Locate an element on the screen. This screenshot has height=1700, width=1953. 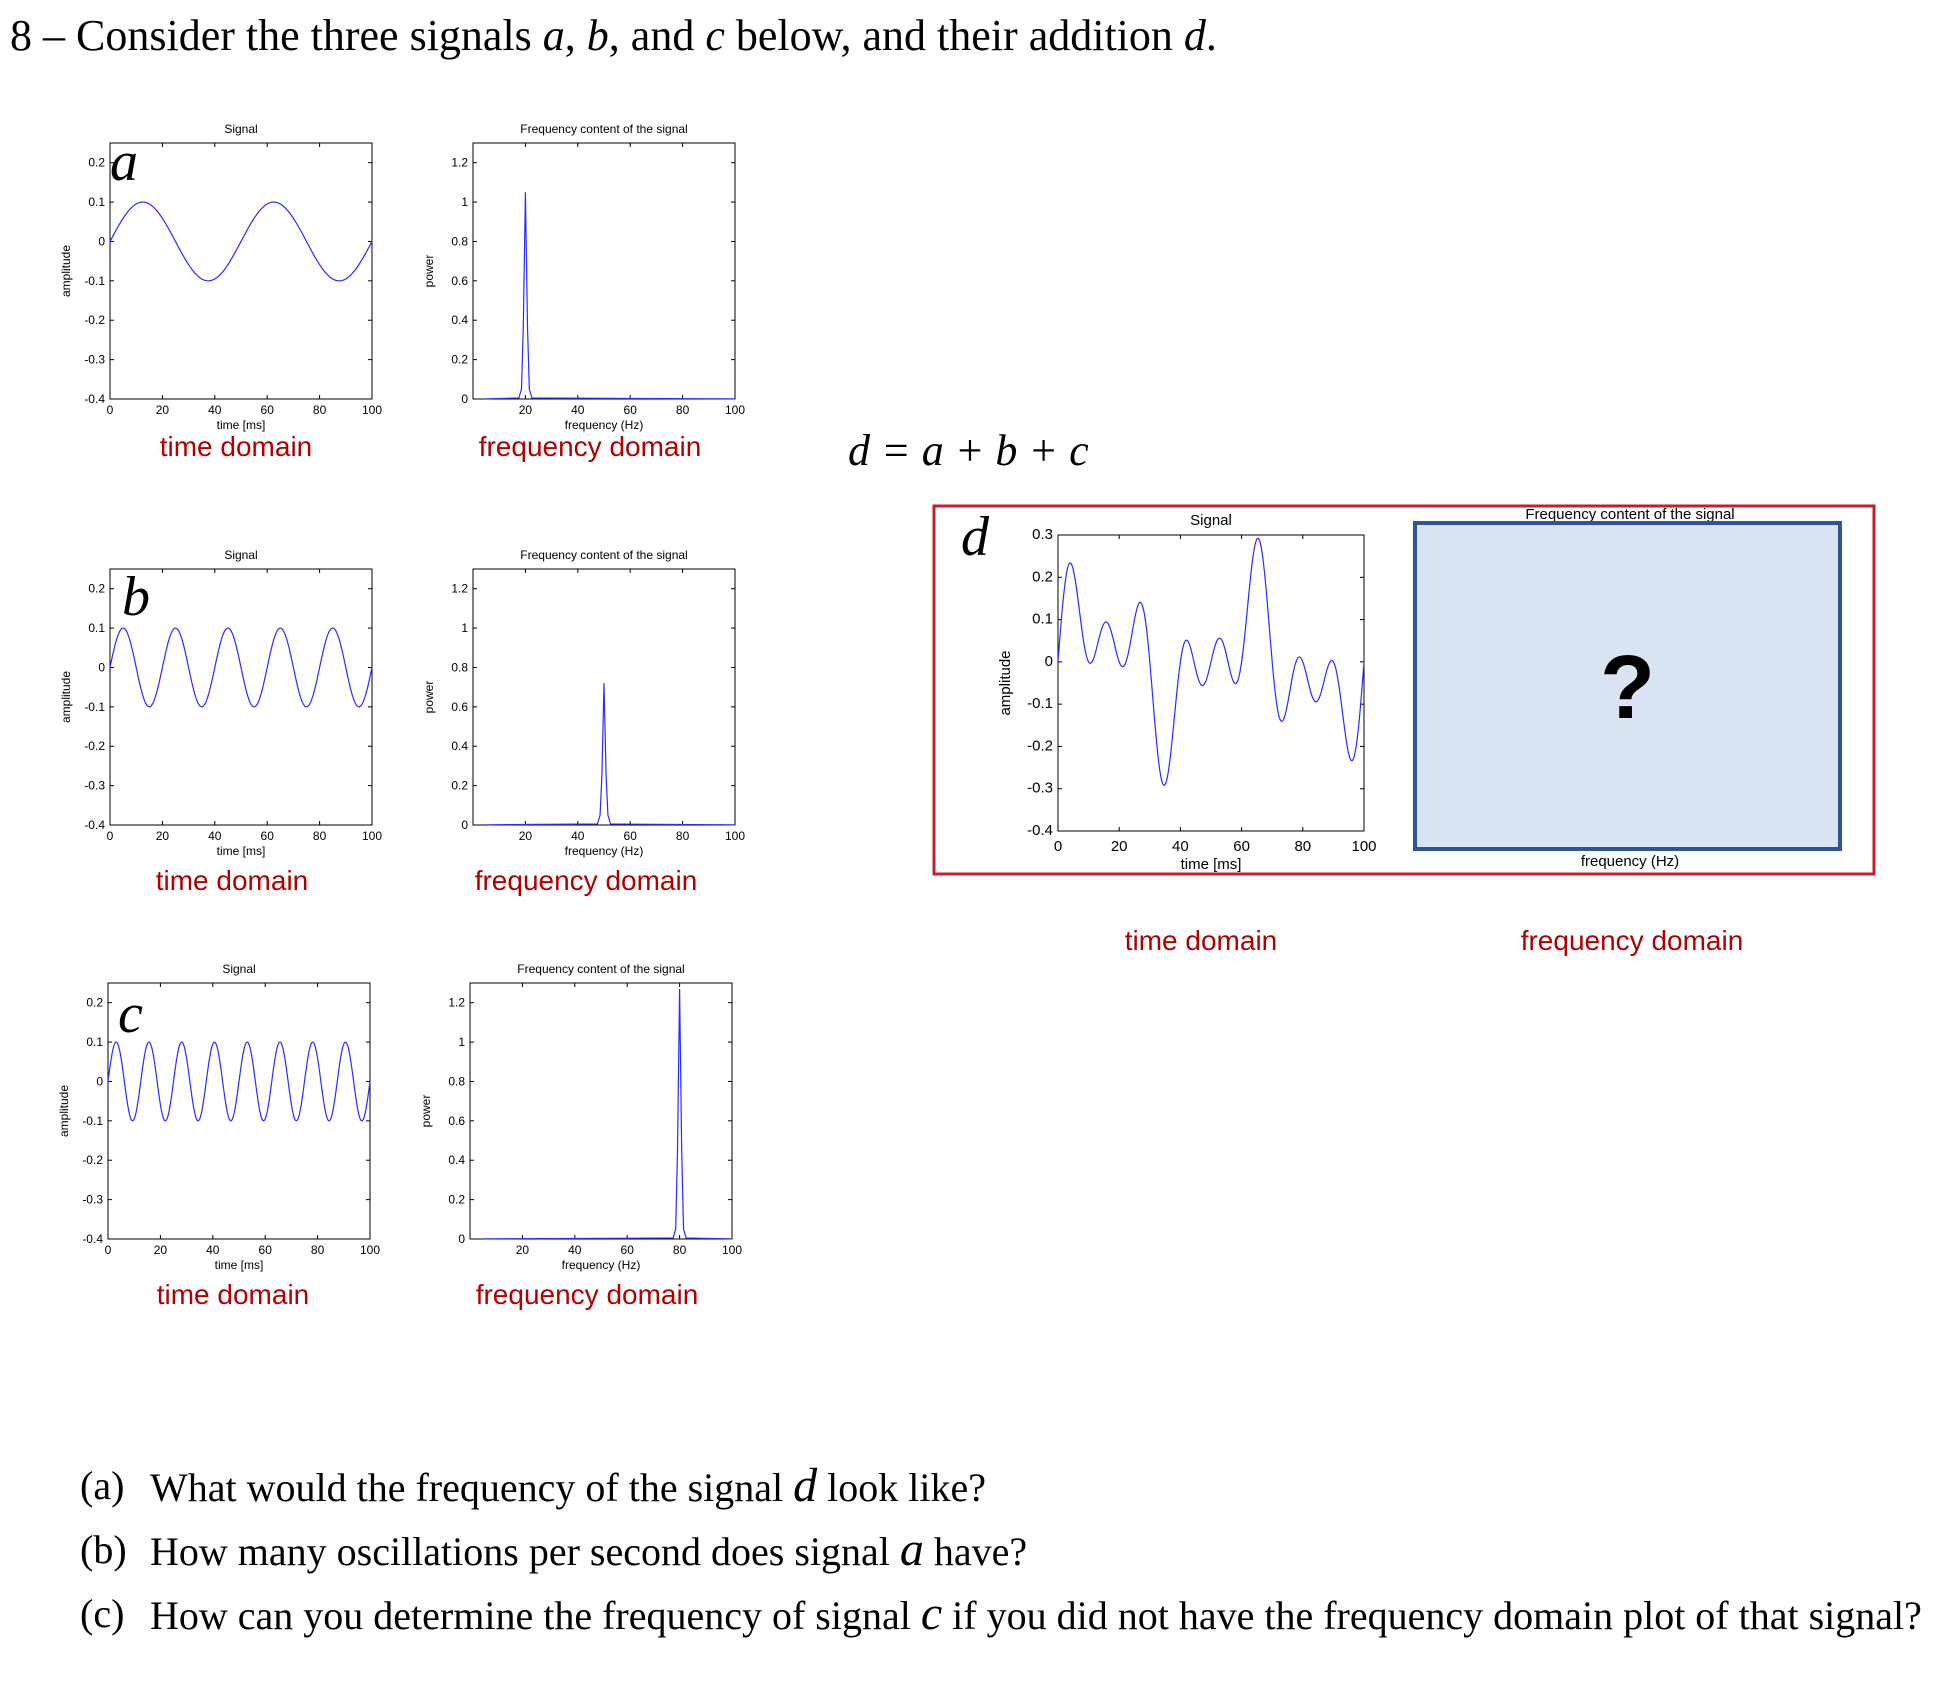
question-symbol: a is located at coordinates (911, 1549).